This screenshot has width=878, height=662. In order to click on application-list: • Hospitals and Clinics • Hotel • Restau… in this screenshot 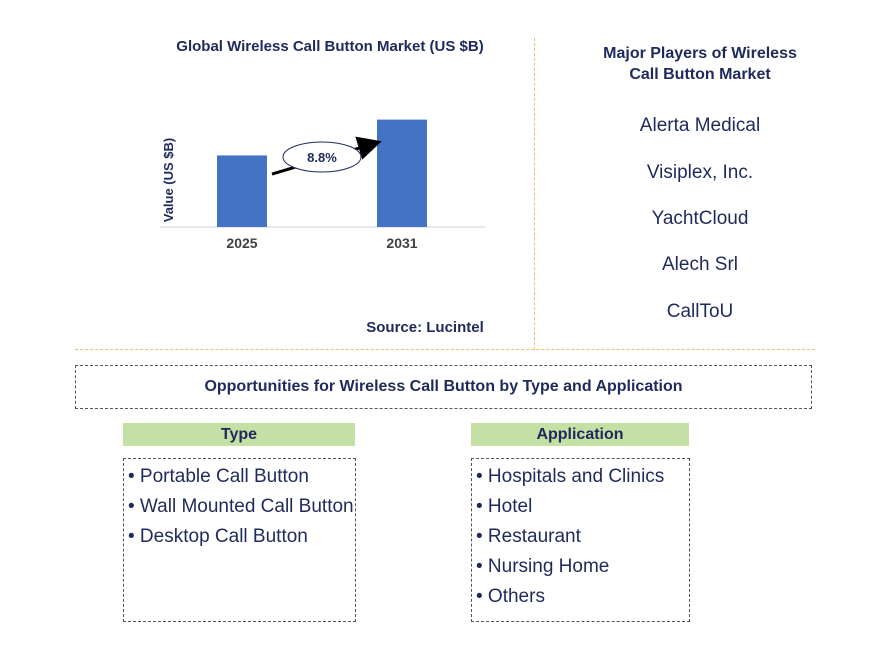, I will do `click(580, 540)`.